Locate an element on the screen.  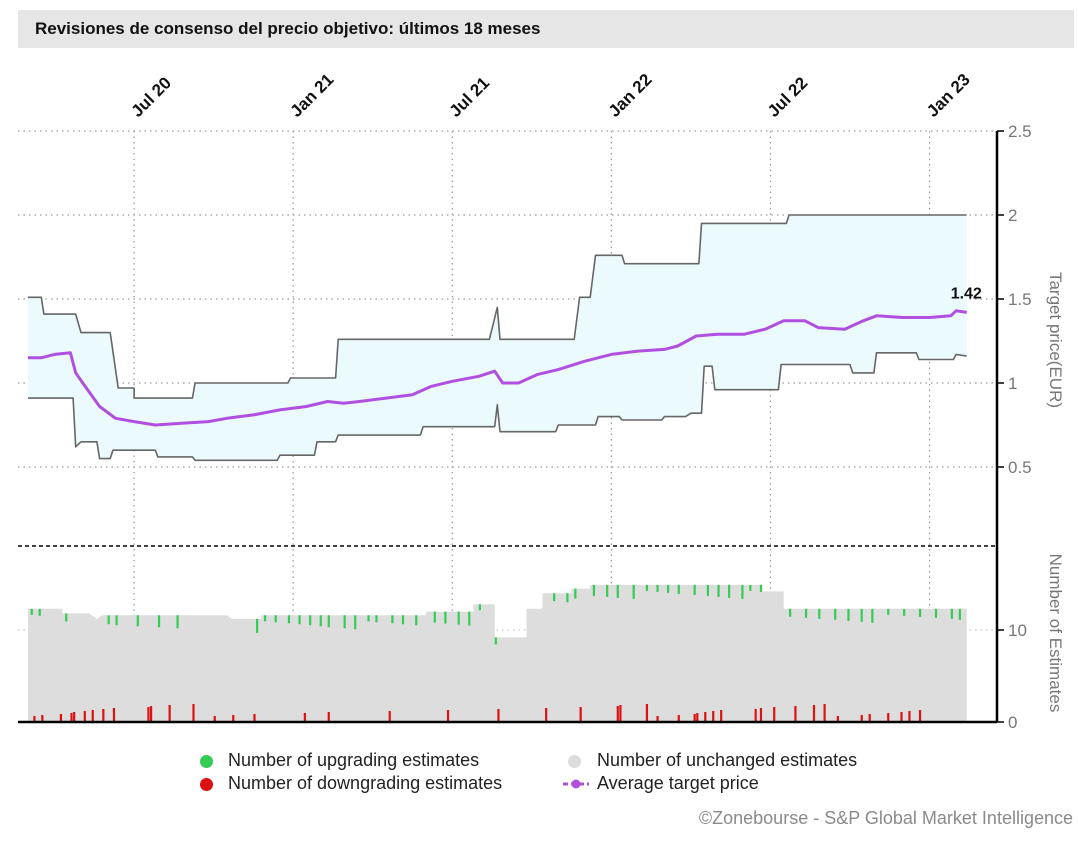
y-axis-title: Target price(EUR) is located at coordinates (1055, 340).